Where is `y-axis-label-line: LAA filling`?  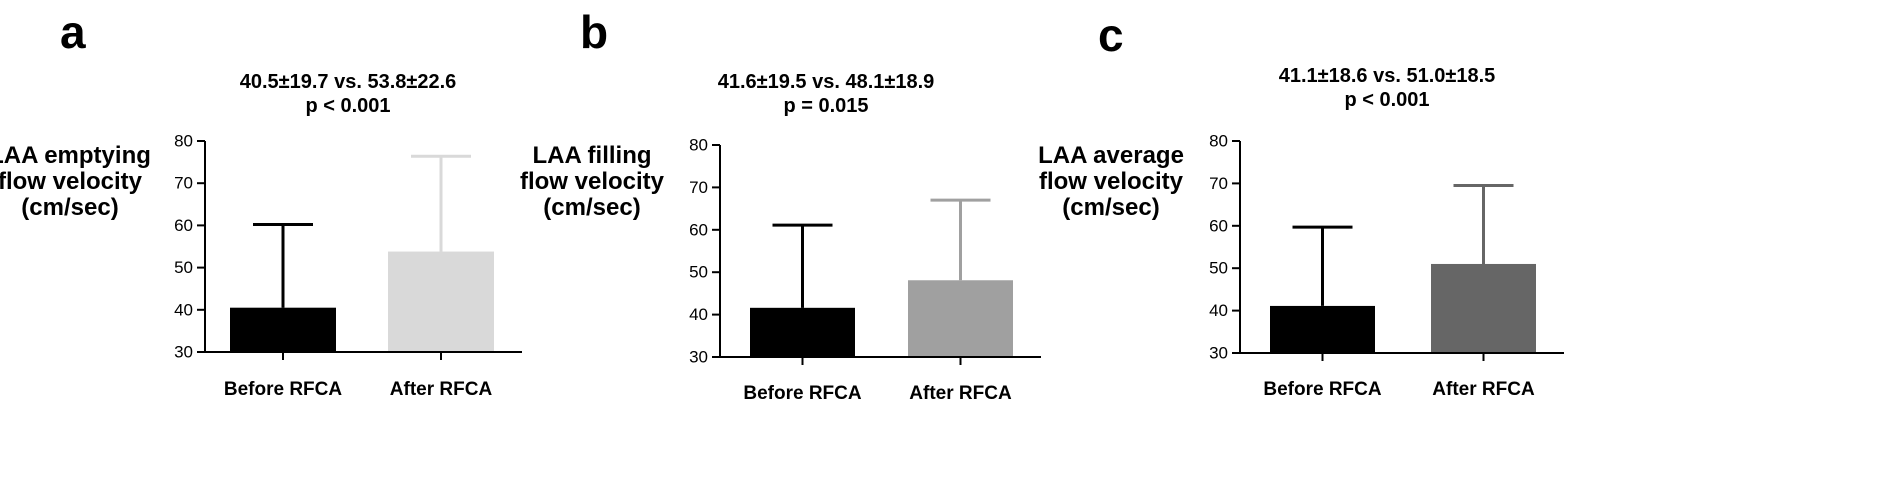
y-axis-label-line: LAA filling is located at coordinates (591, 155).